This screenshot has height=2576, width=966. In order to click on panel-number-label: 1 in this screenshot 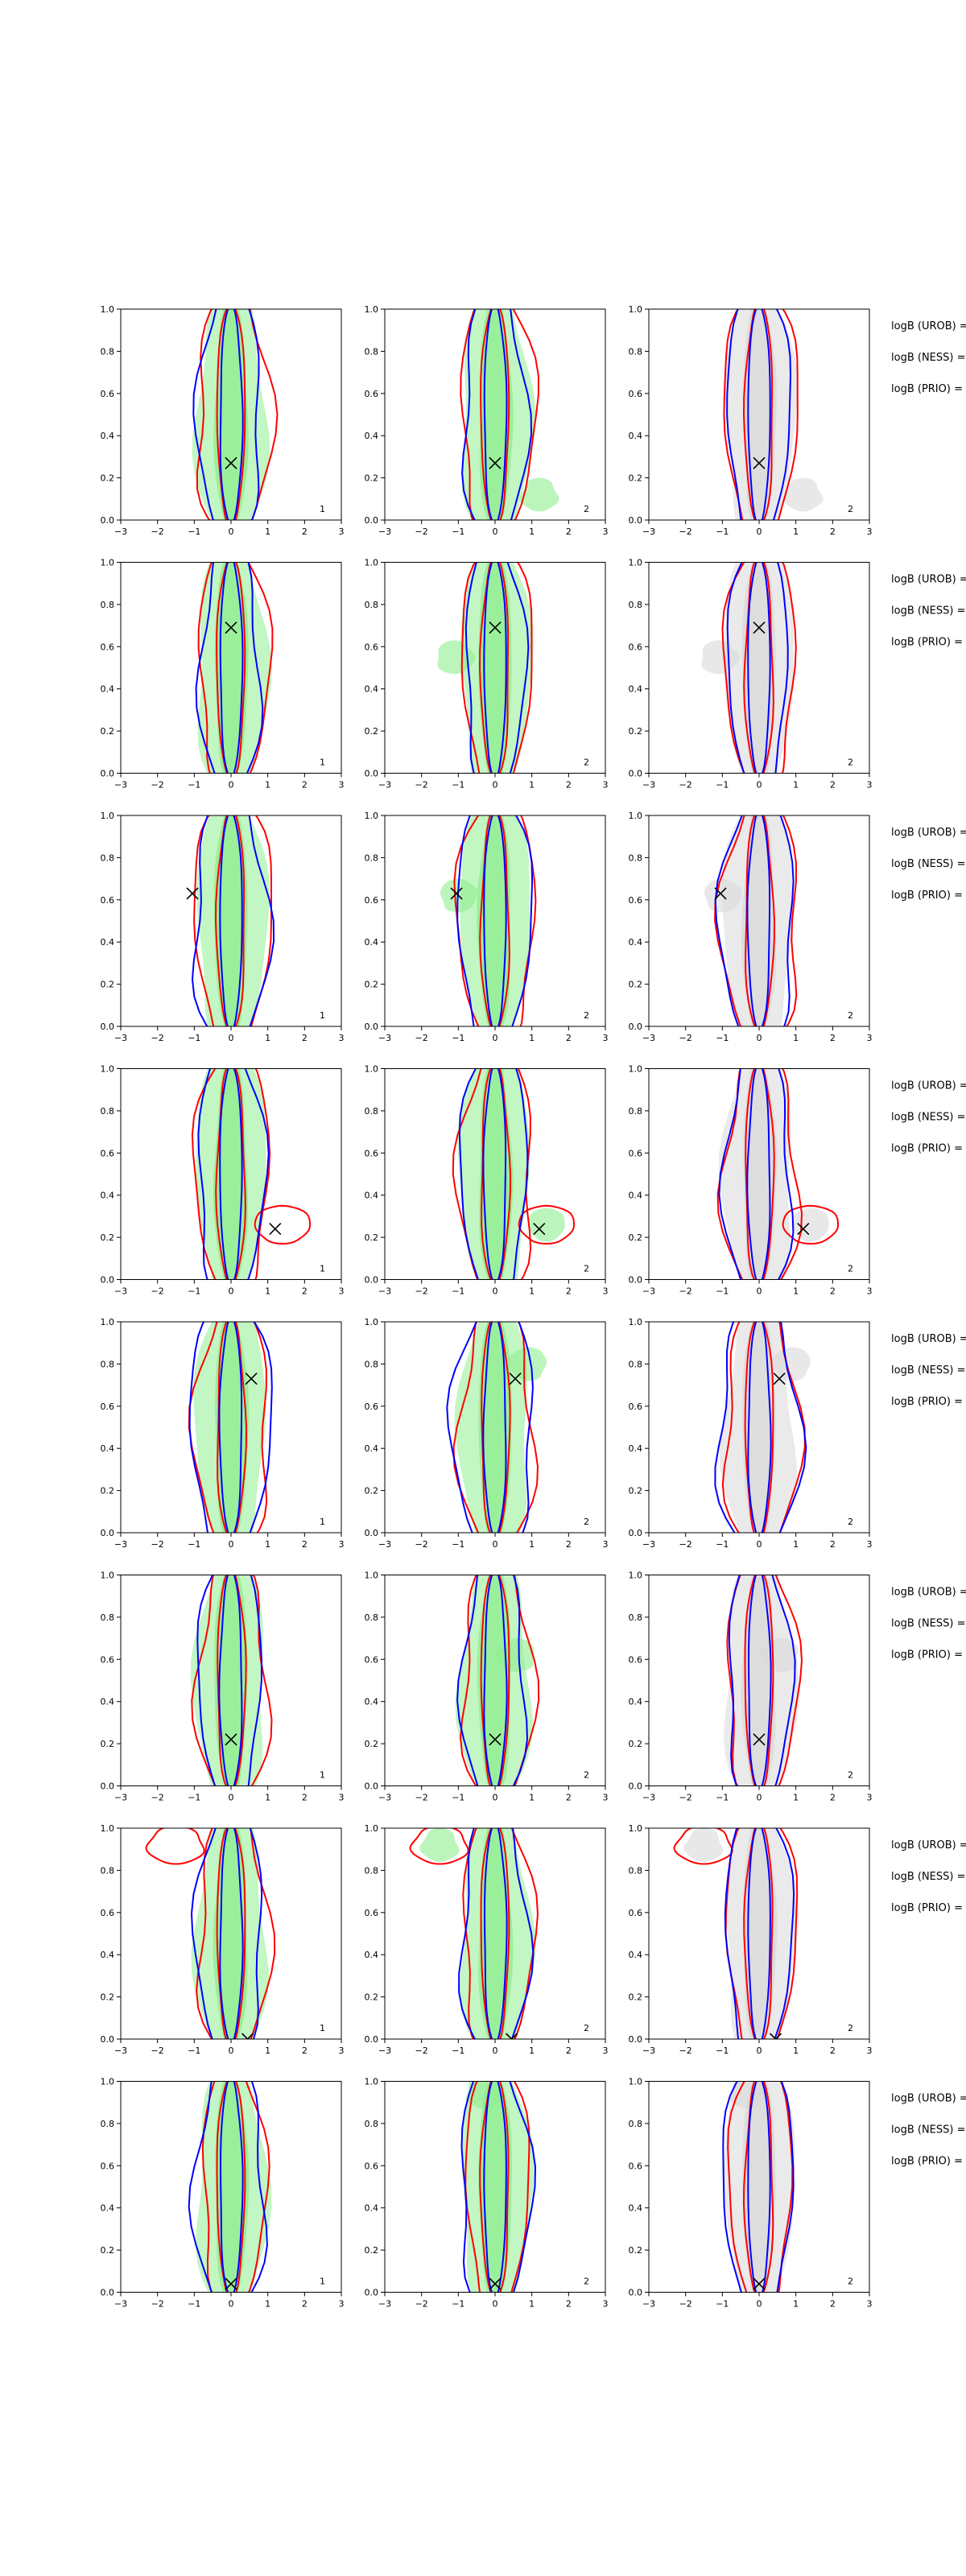, I will do `click(322, 2028)`.